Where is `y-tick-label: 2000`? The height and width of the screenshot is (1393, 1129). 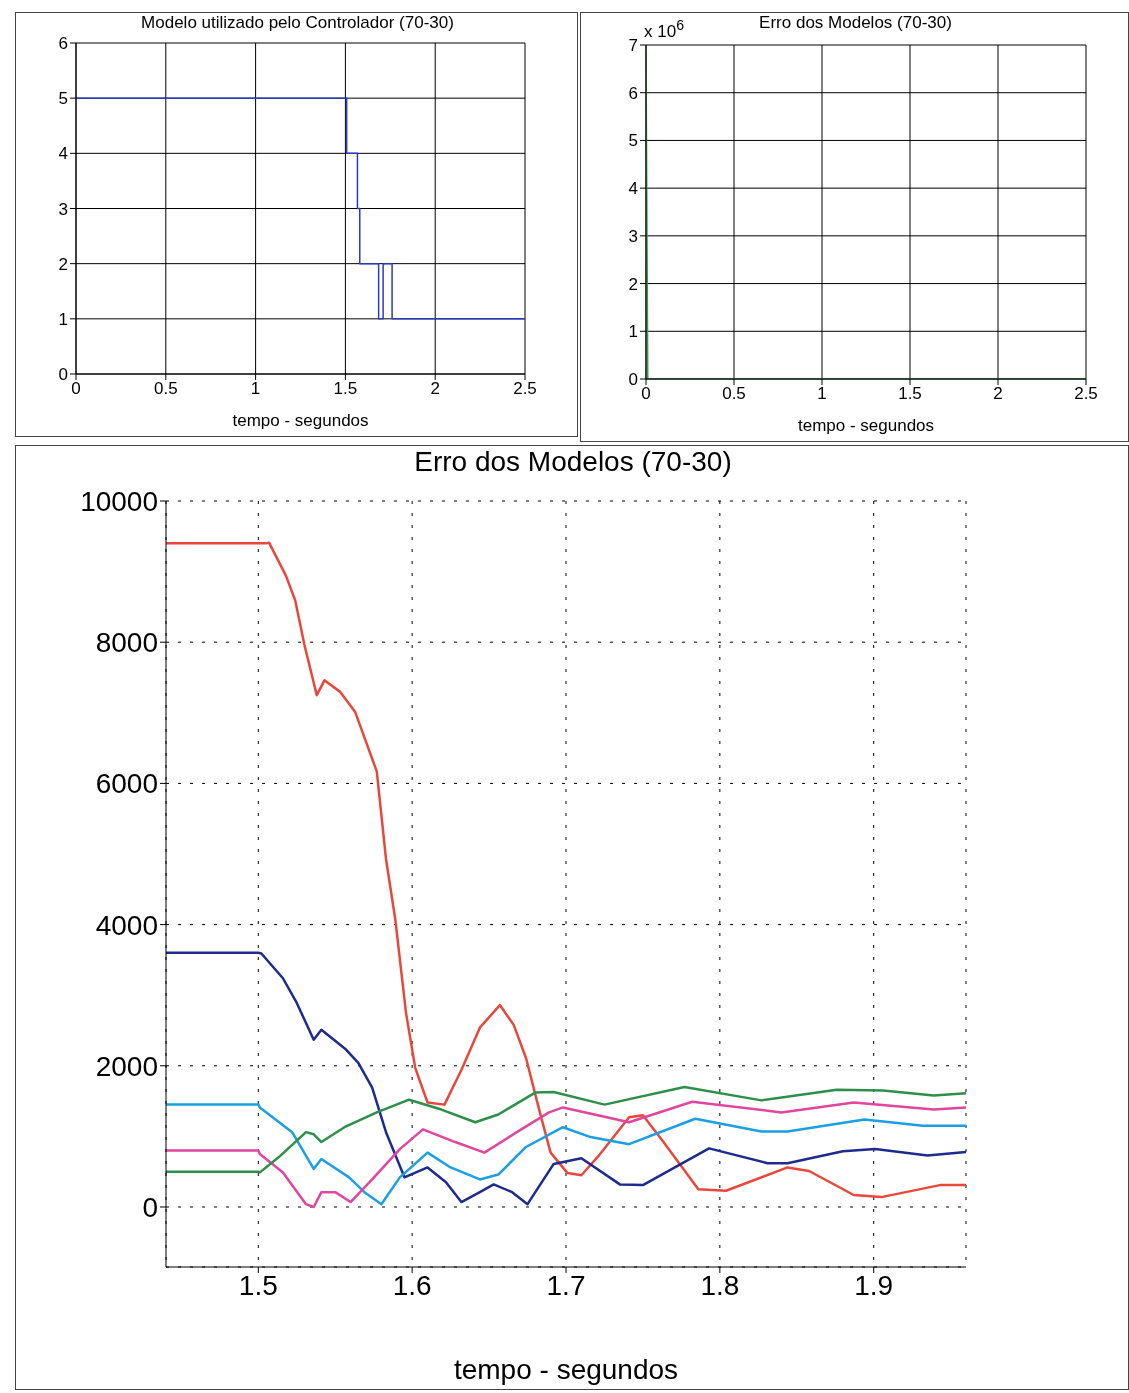 y-tick-label: 2000 is located at coordinates (126, 1066).